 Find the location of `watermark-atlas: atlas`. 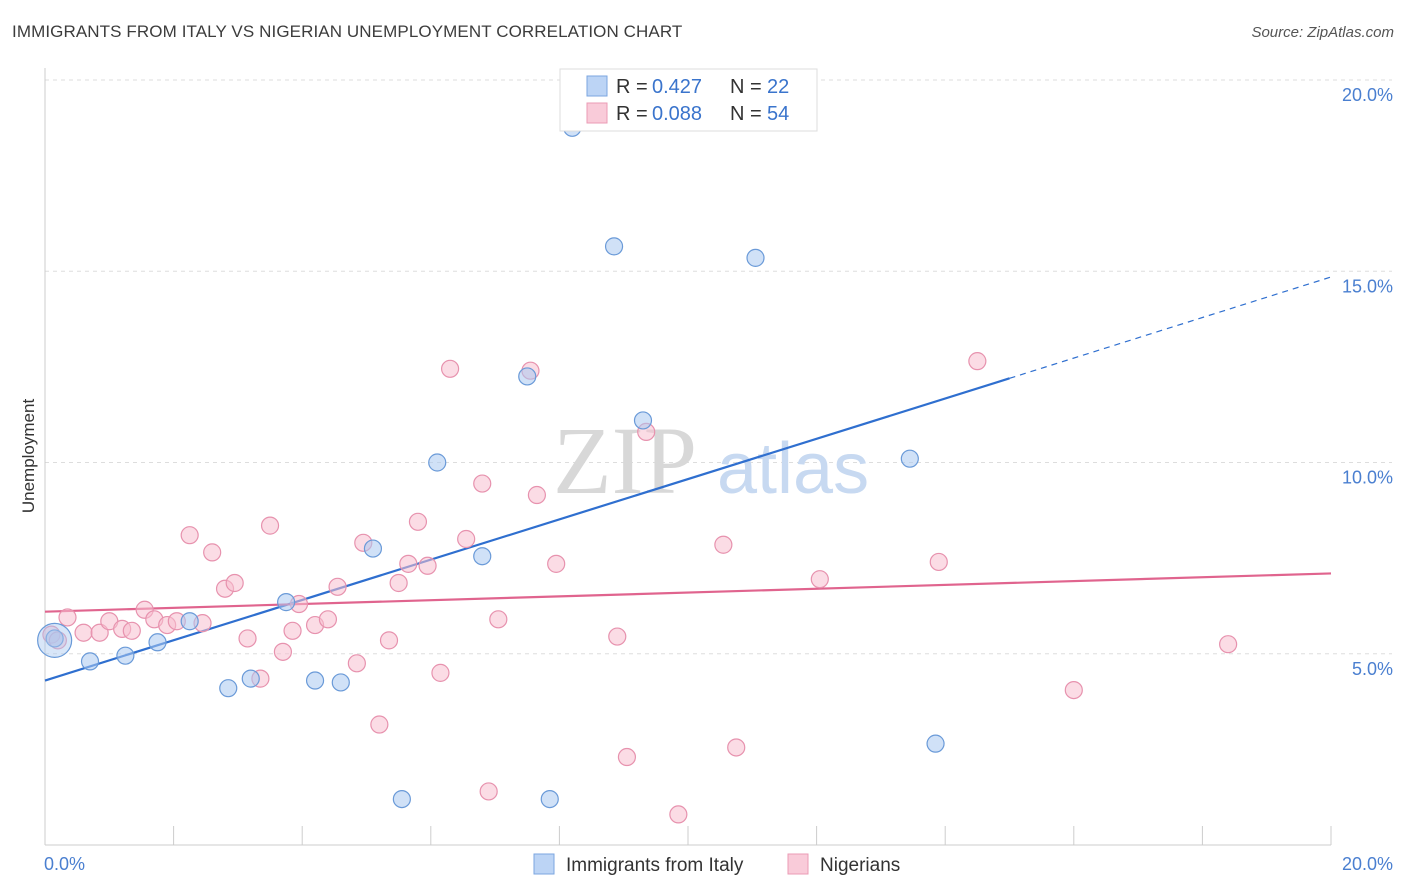

watermark-atlas: atlas is located at coordinates (793, 469).